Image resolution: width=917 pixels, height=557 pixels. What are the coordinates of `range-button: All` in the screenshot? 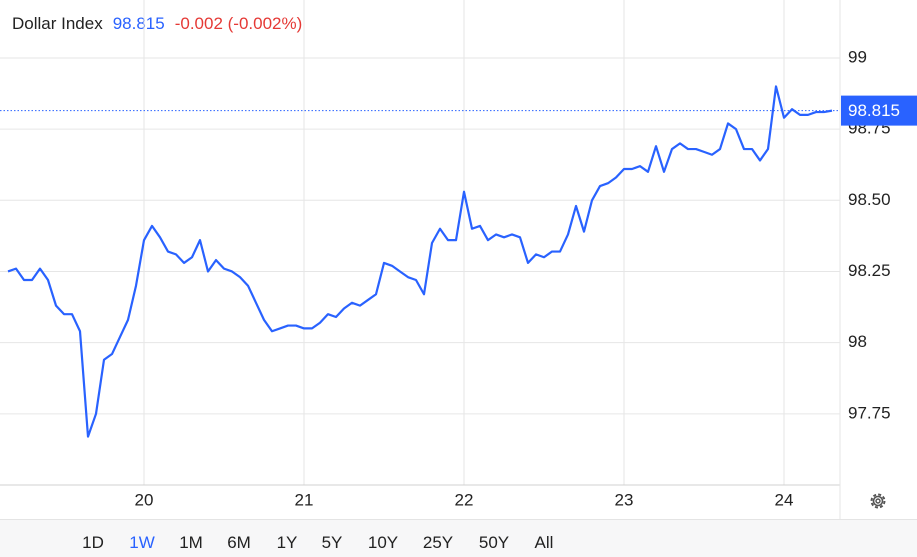 It's located at (544, 542).